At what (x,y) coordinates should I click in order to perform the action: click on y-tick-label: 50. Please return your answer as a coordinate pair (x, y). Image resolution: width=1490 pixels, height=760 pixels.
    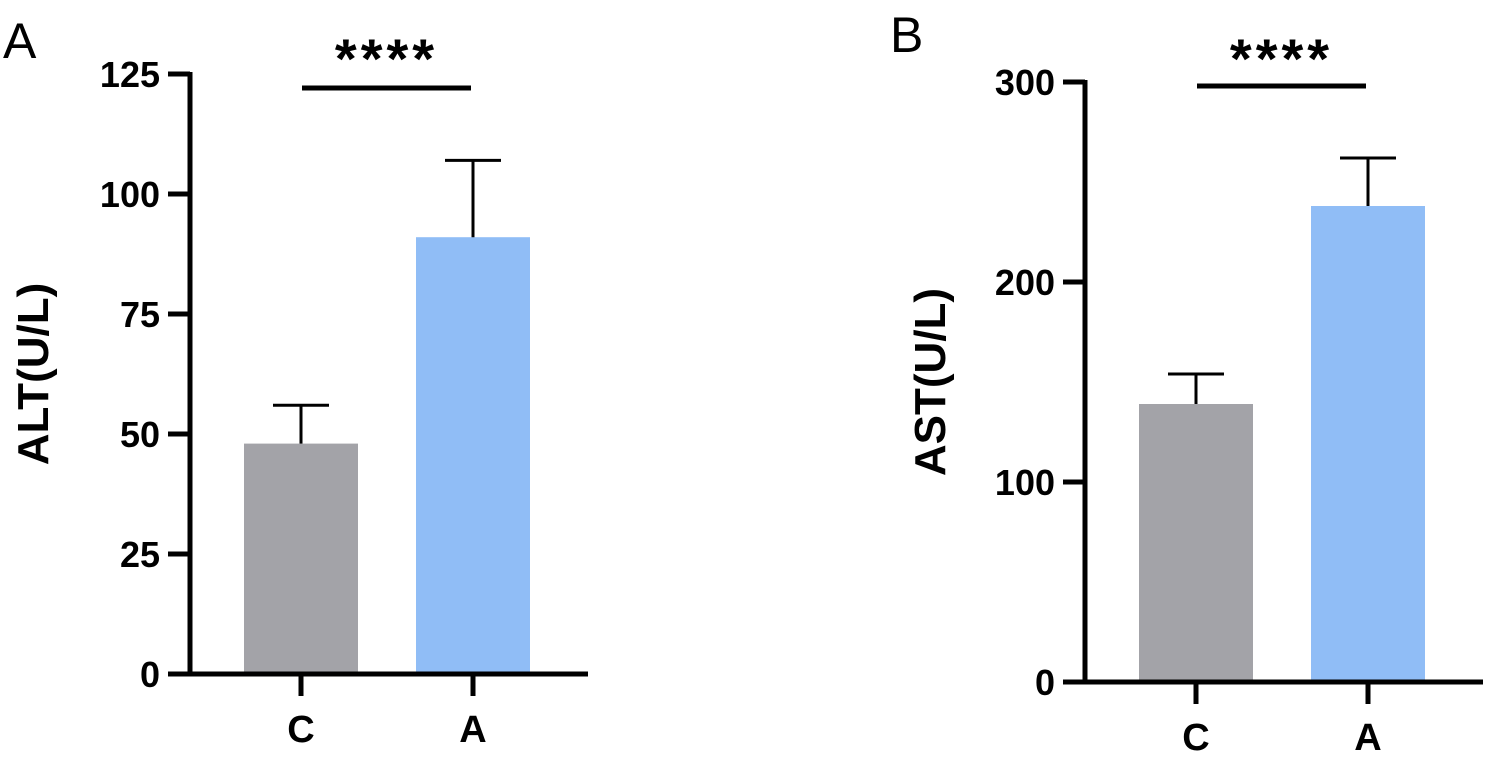
    Looking at the image, I should click on (140, 434).